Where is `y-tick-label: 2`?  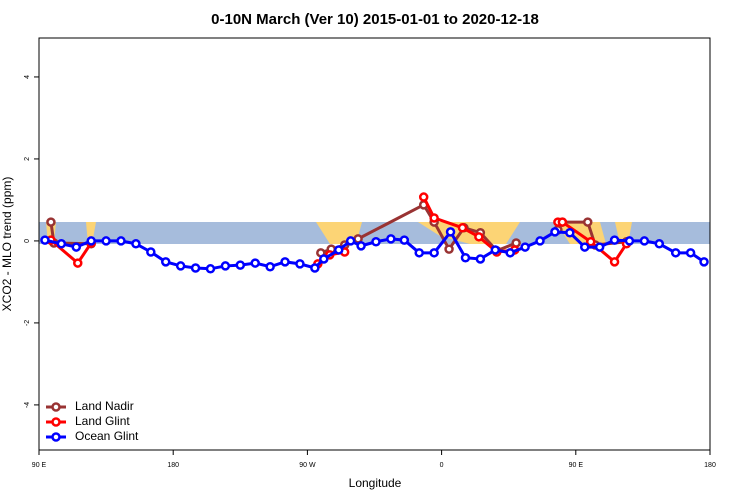
y-tick-label: 2 is located at coordinates (27, 159).